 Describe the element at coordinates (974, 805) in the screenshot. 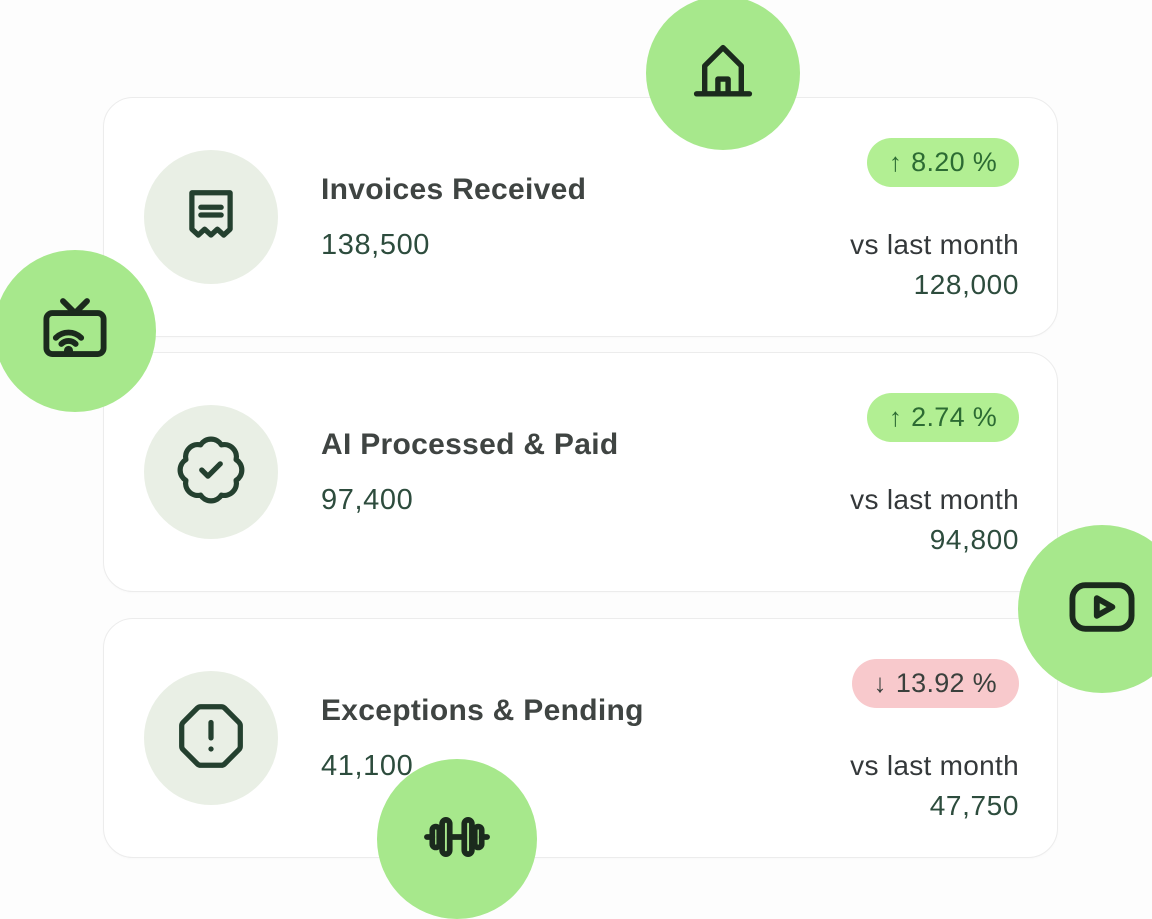

I see `comparison-value: 47,750` at that location.